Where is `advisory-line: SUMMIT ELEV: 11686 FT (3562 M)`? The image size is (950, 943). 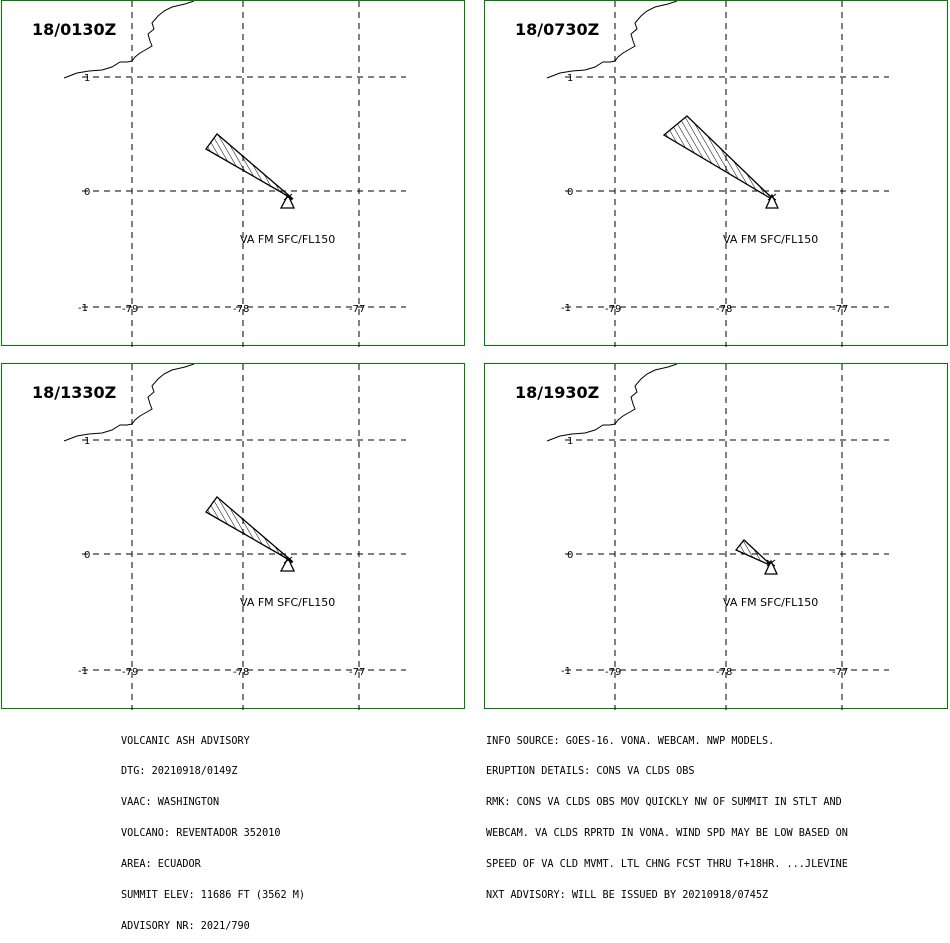 advisory-line: SUMMIT ELEV: 11686 FT (3562 M) is located at coordinates (213, 896).